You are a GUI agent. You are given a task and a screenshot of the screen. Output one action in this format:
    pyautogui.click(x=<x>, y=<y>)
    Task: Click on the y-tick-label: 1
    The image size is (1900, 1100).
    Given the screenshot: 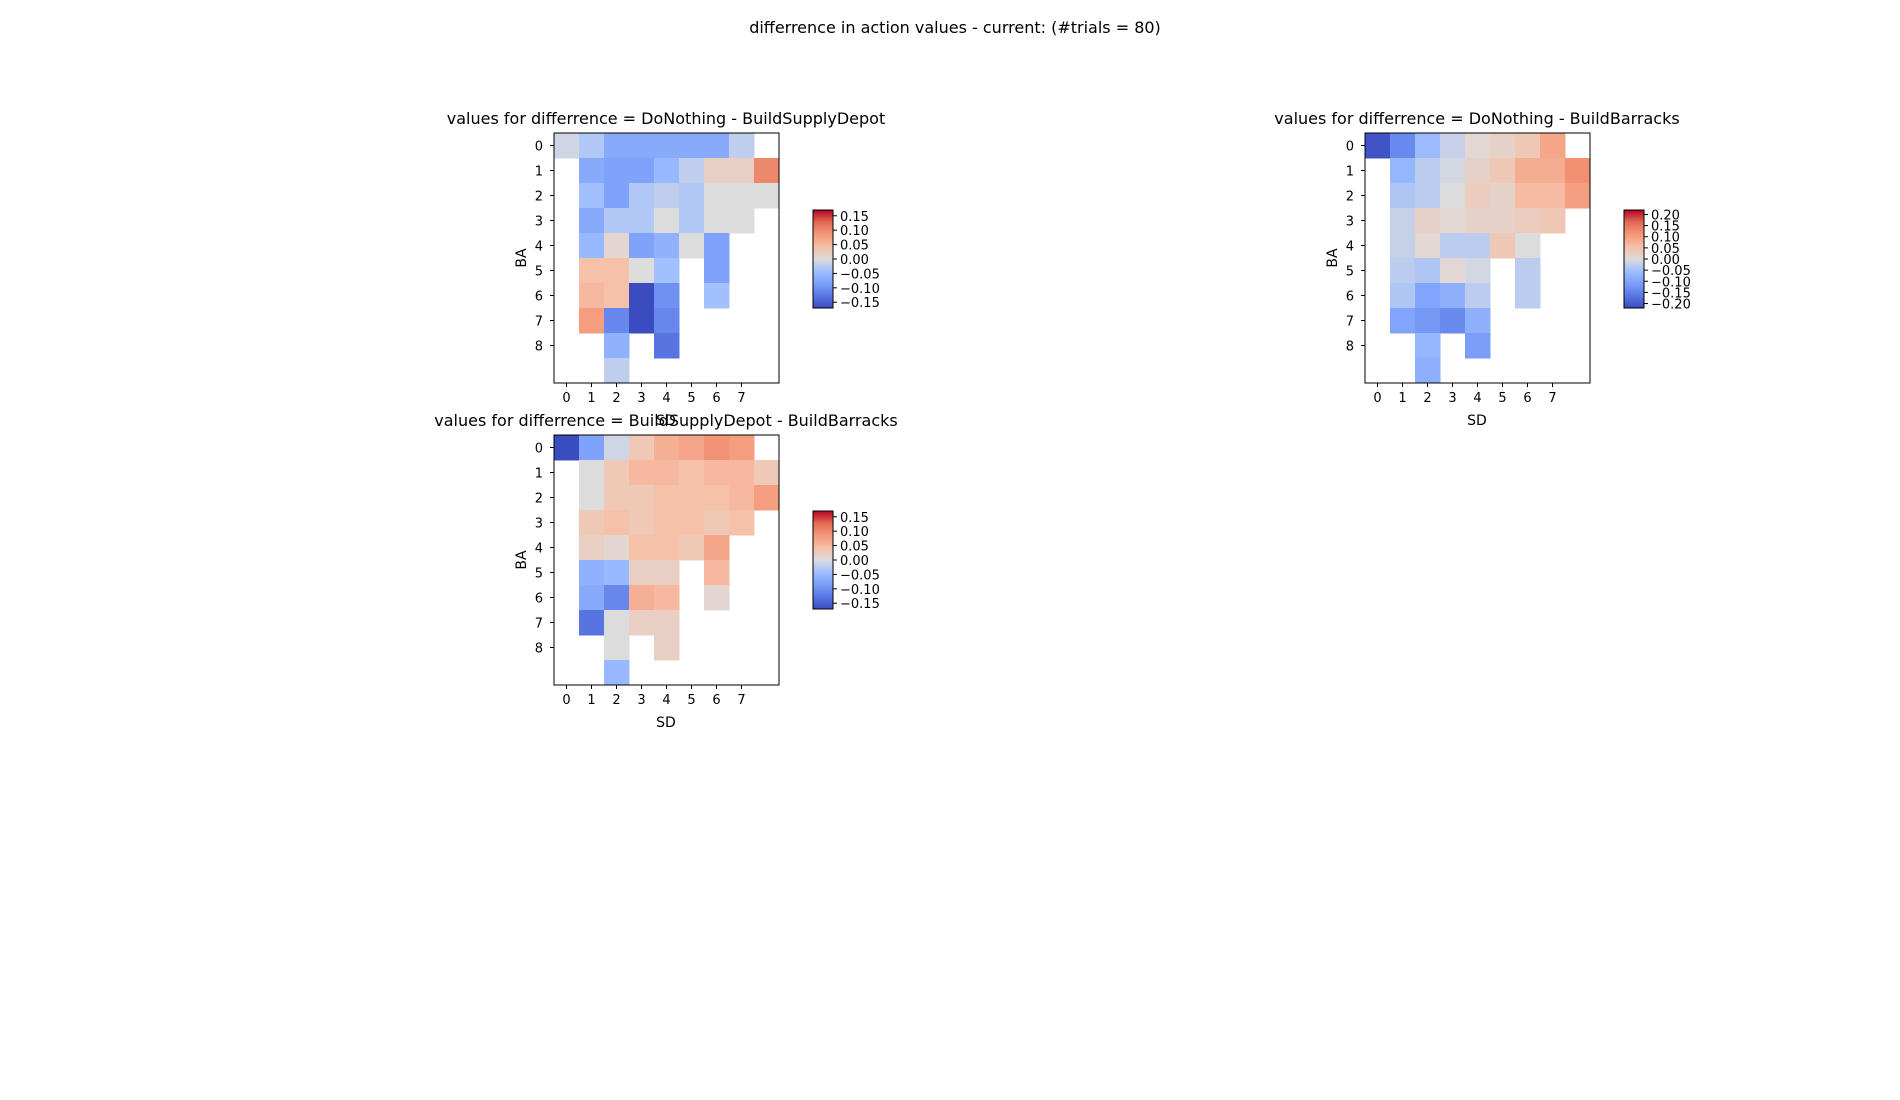 What is the action you would take?
    pyautogui.click(x=1350, y=172)
    